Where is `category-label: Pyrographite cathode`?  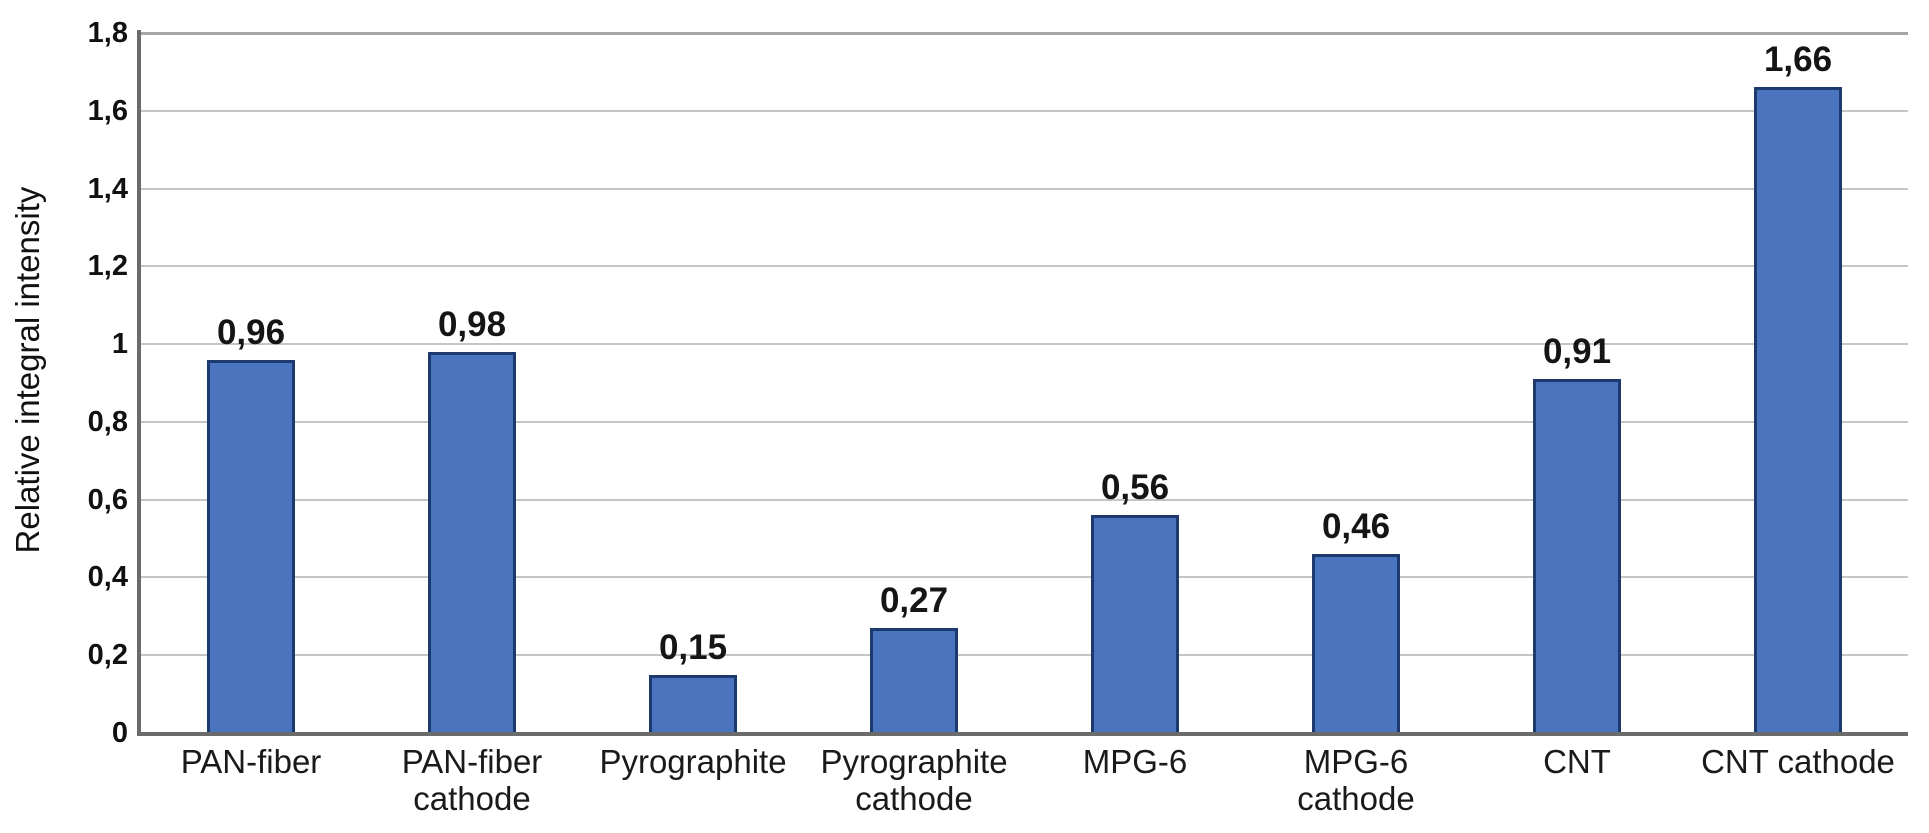
category-label: Pyrographite cathode is located at coordinates (914, 780).